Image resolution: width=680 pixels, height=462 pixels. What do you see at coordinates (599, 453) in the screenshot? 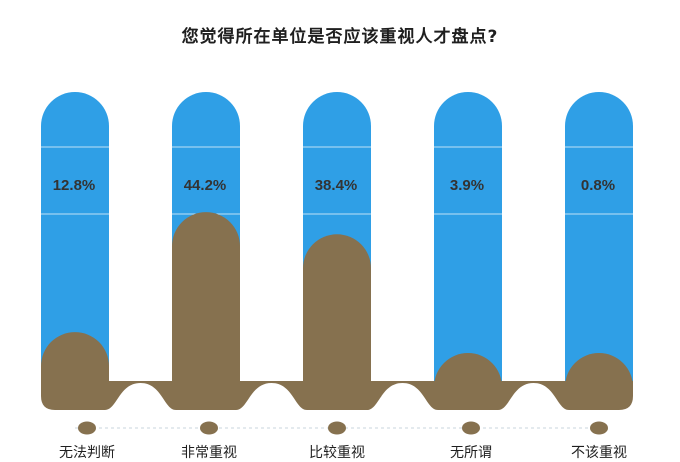
I see `category-label: 不该重视` at bounding box center [599, 453].